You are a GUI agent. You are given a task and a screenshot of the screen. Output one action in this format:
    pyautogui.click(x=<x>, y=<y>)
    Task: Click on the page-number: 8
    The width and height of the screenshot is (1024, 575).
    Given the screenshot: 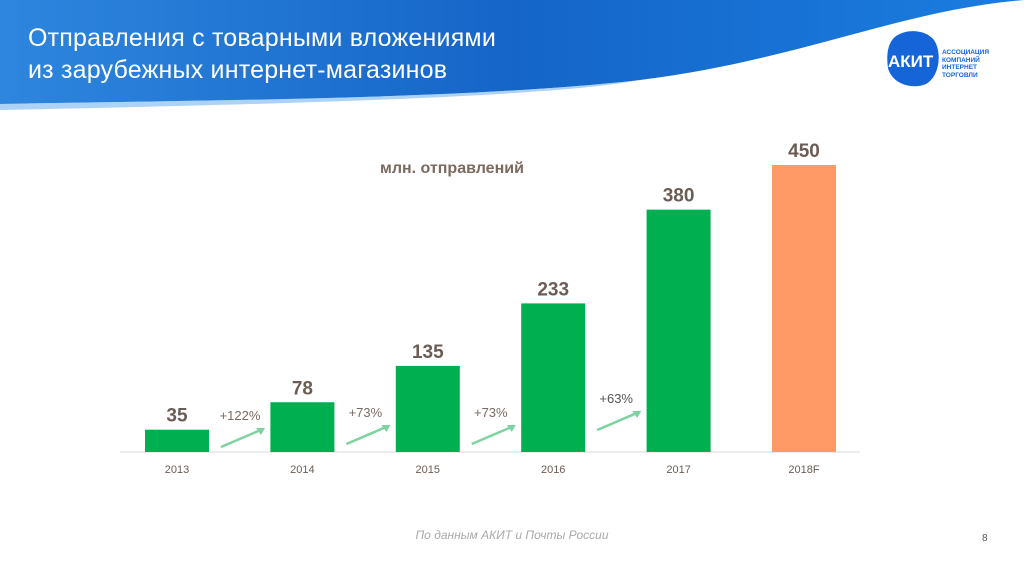 What is the action you would take?
    pyautogui.click(x=985, y=538)
    